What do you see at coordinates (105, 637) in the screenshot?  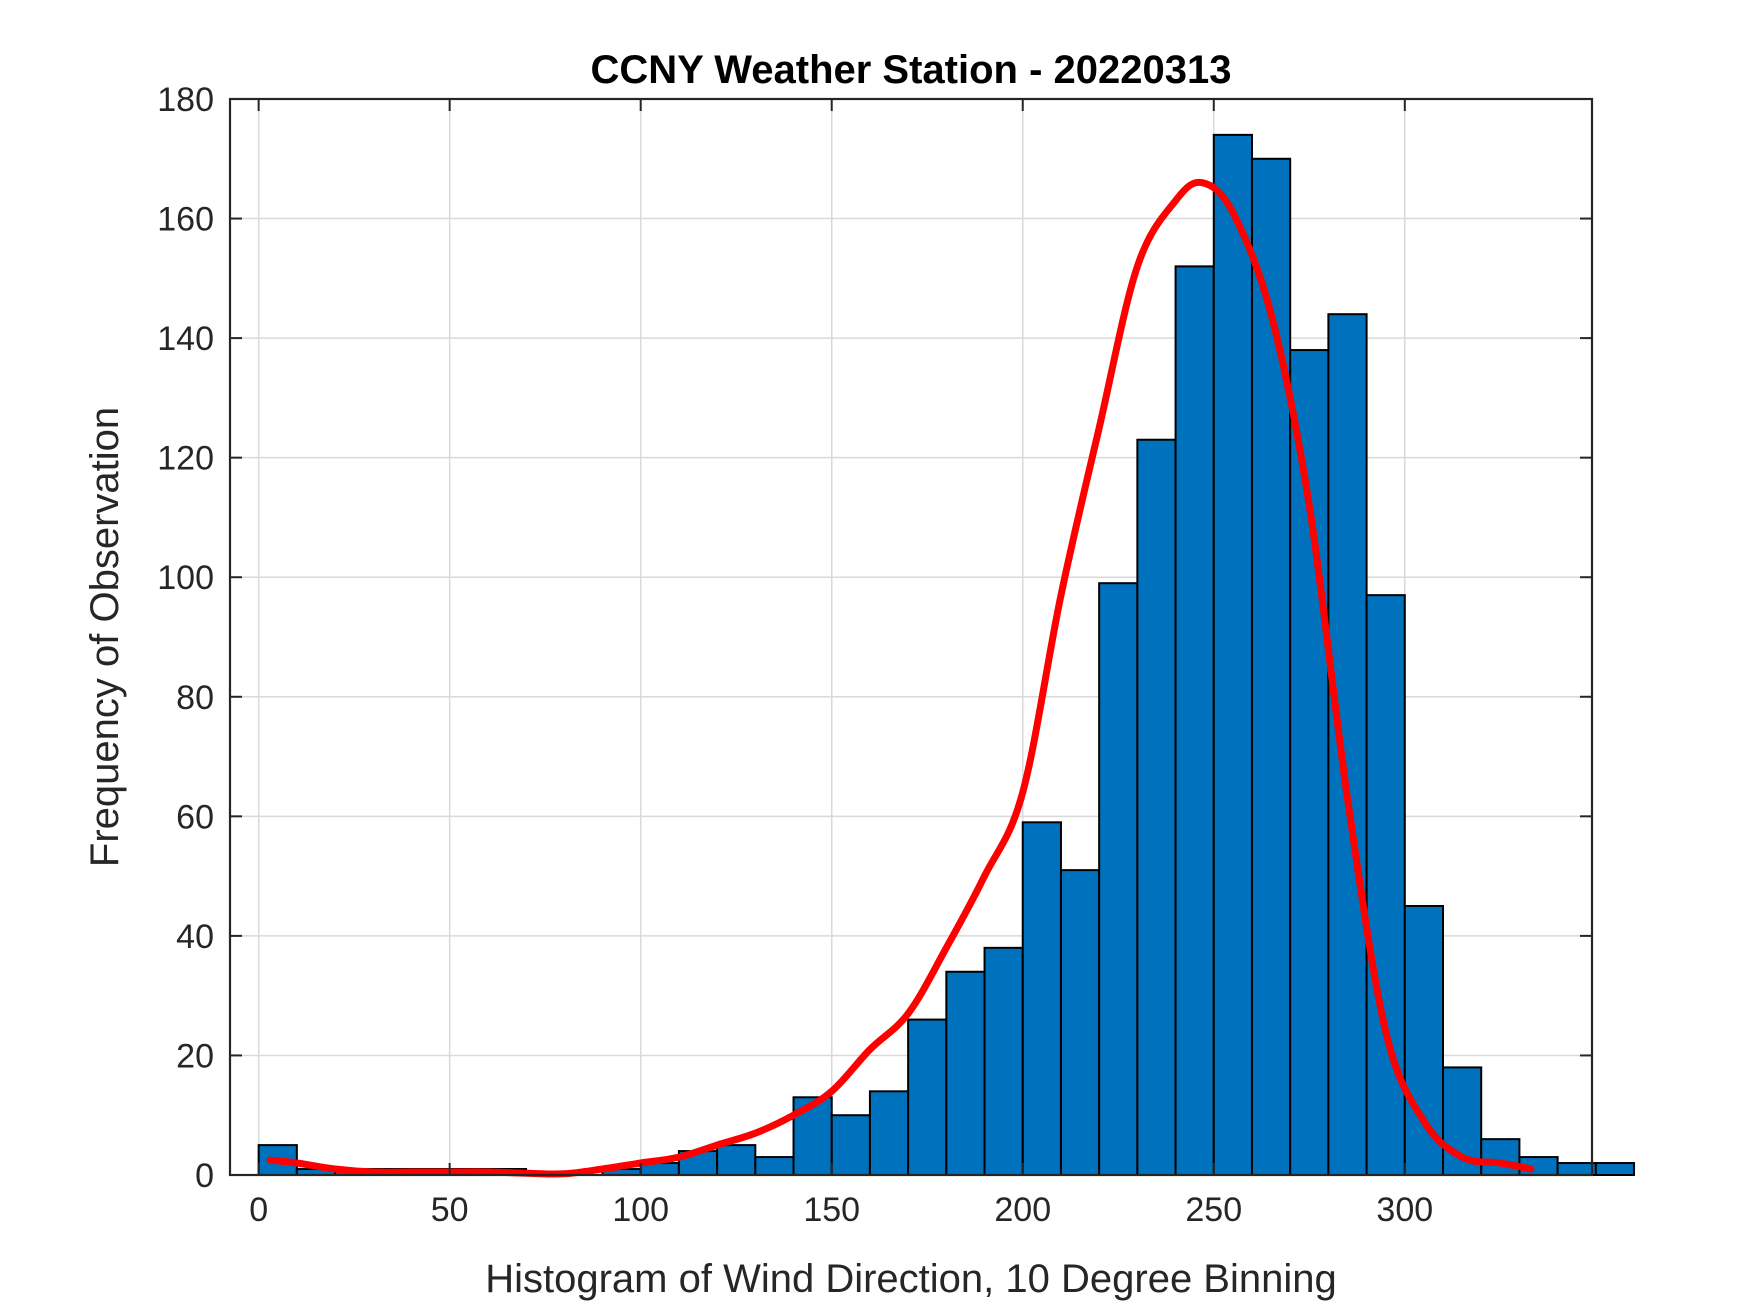 I see `y-axis-label: Frequency of Observation` at bounding box center [105, 637].